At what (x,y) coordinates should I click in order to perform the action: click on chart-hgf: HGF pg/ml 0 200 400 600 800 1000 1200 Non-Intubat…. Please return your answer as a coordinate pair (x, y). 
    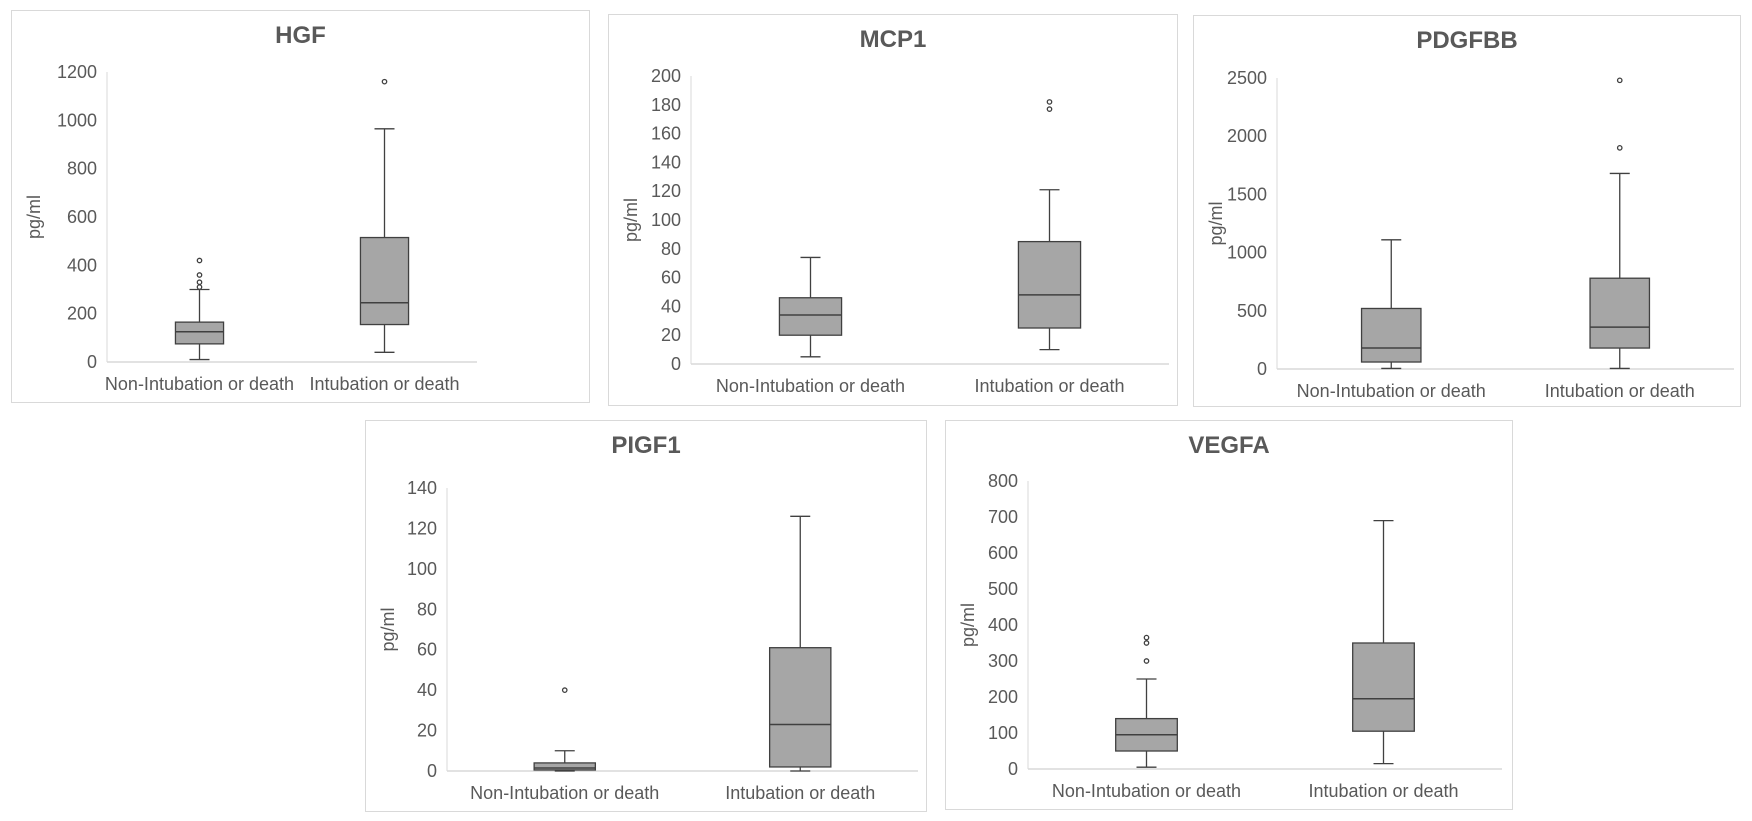
    Looking at the image, I should click on (250, 208).